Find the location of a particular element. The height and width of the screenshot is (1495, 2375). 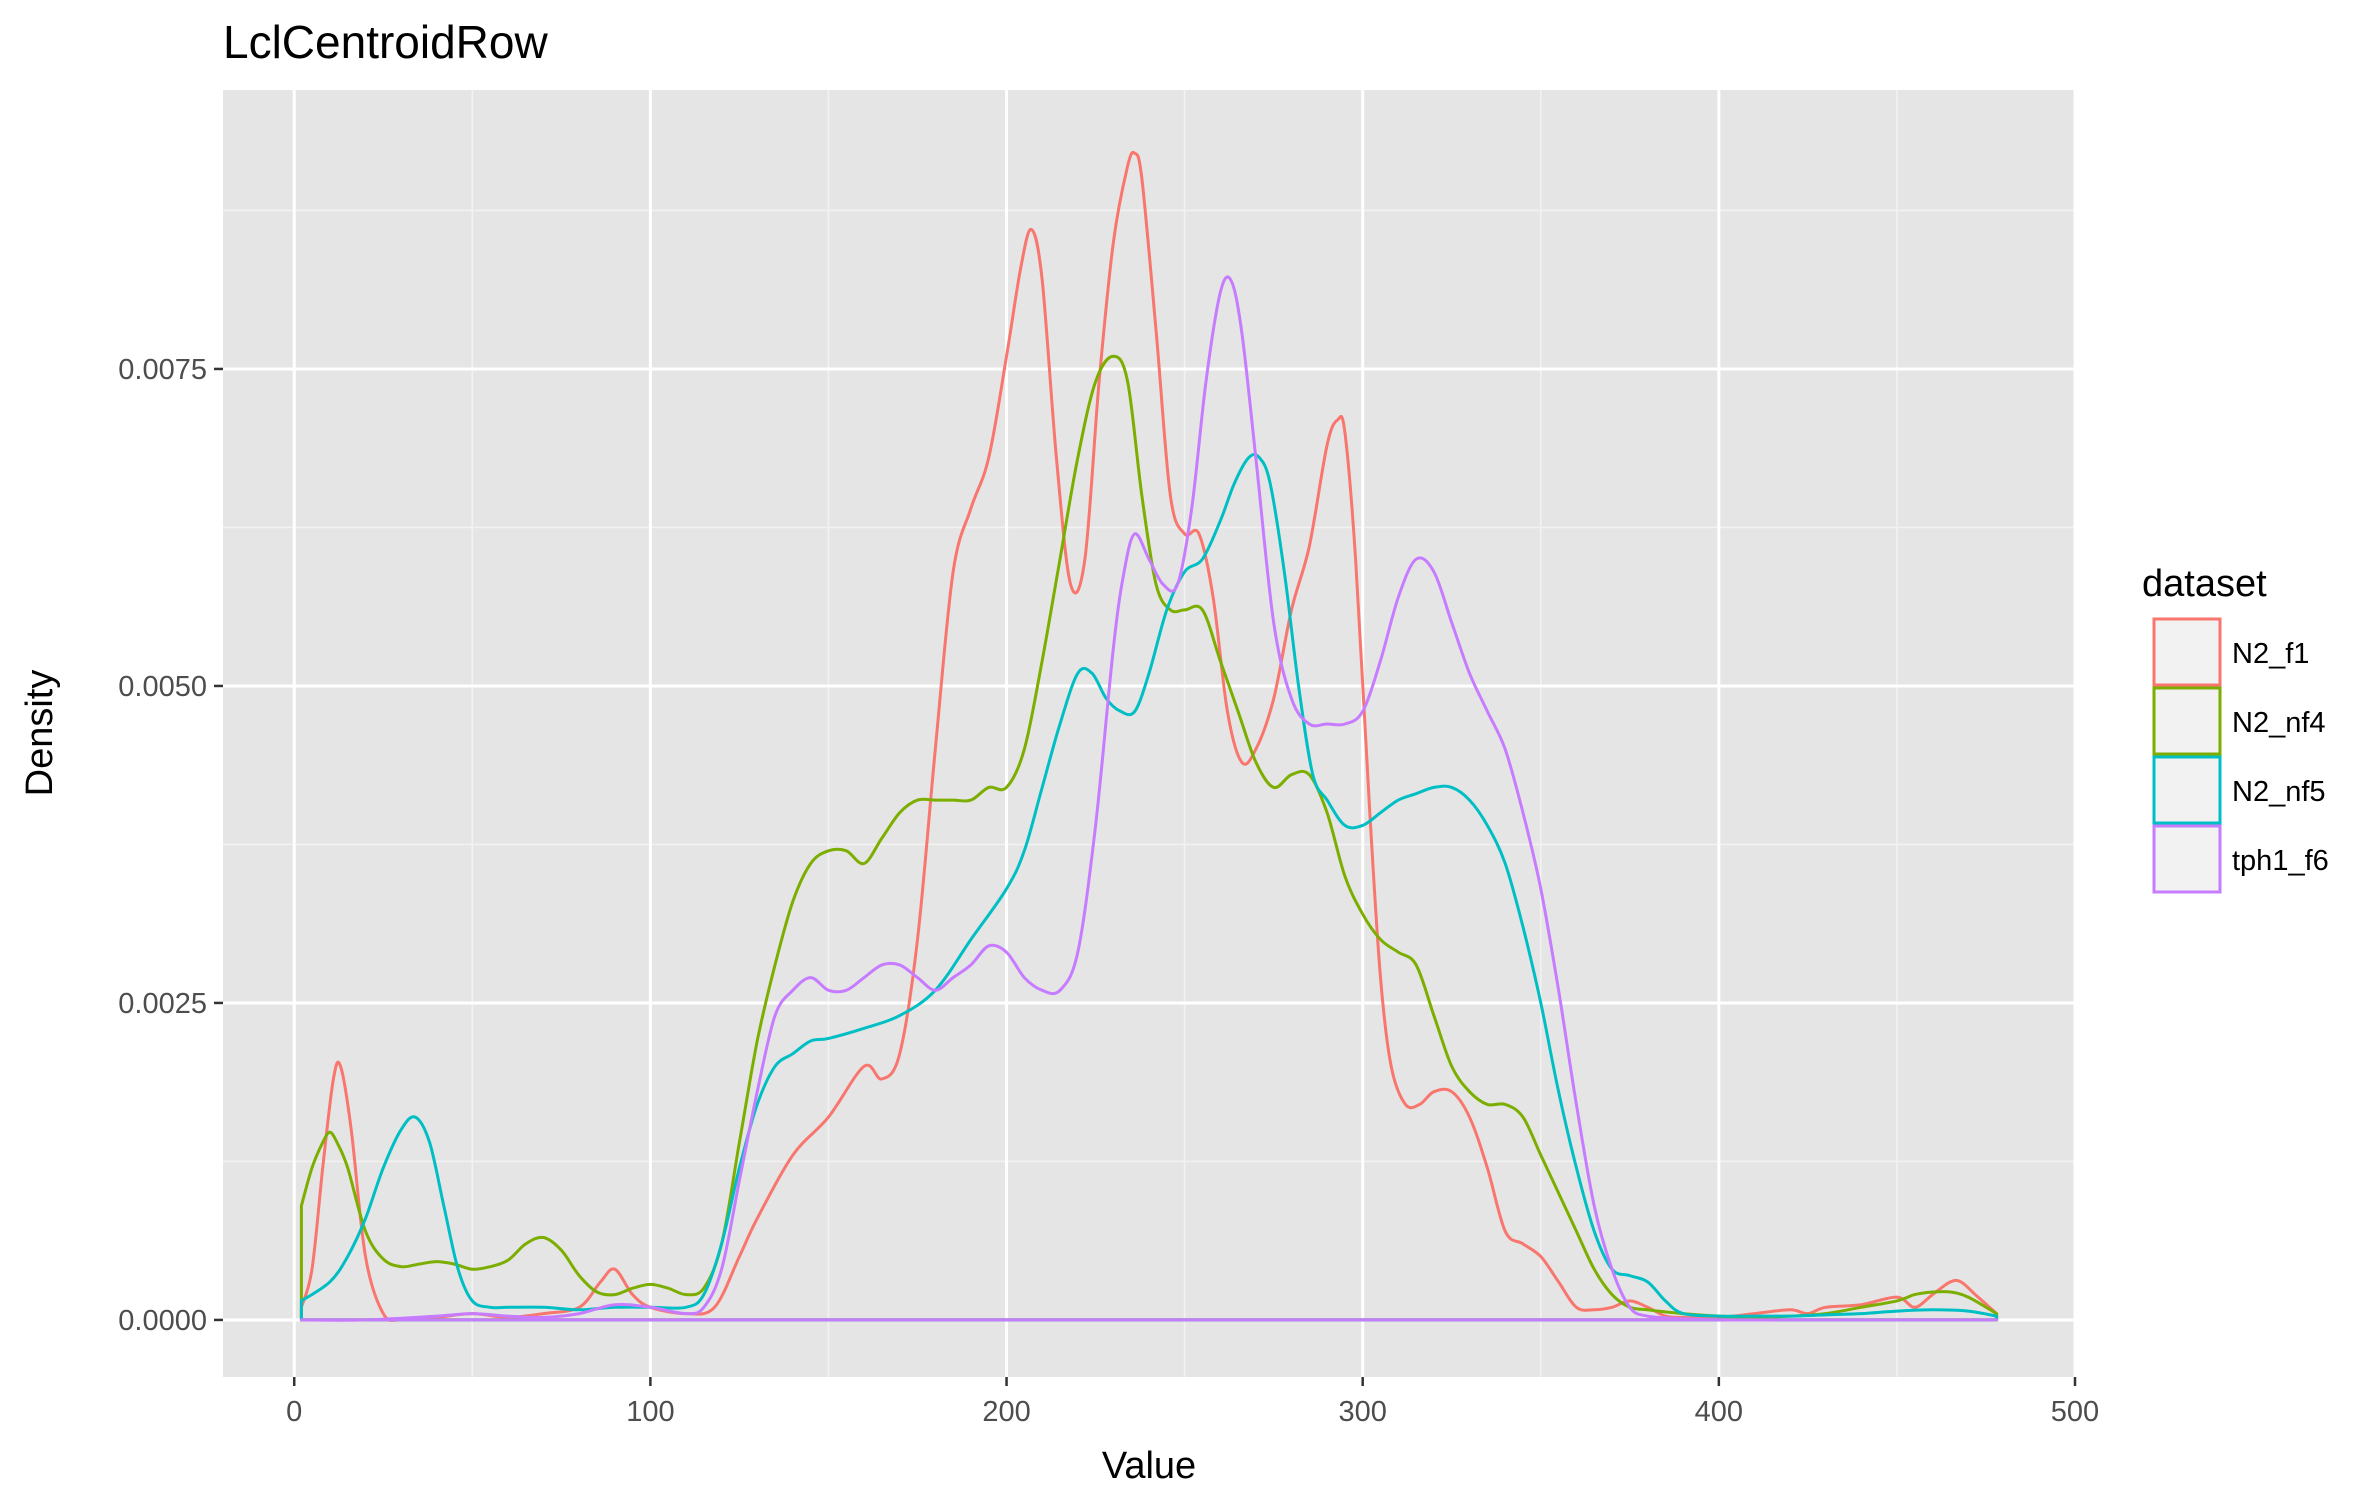

x-tick-label: 300 is located at coordinates (1362, 1412).